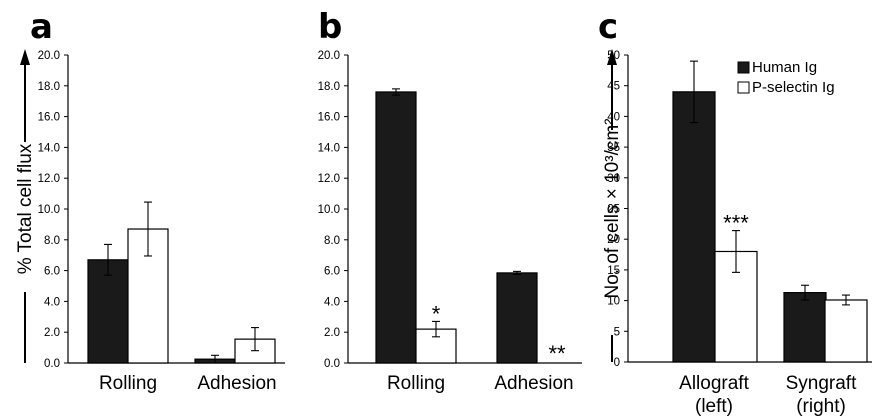 Image resolution: width=876 pixels, height=420 pixels. I want to click on y-label-arrowhead-c, so click(612, 57).